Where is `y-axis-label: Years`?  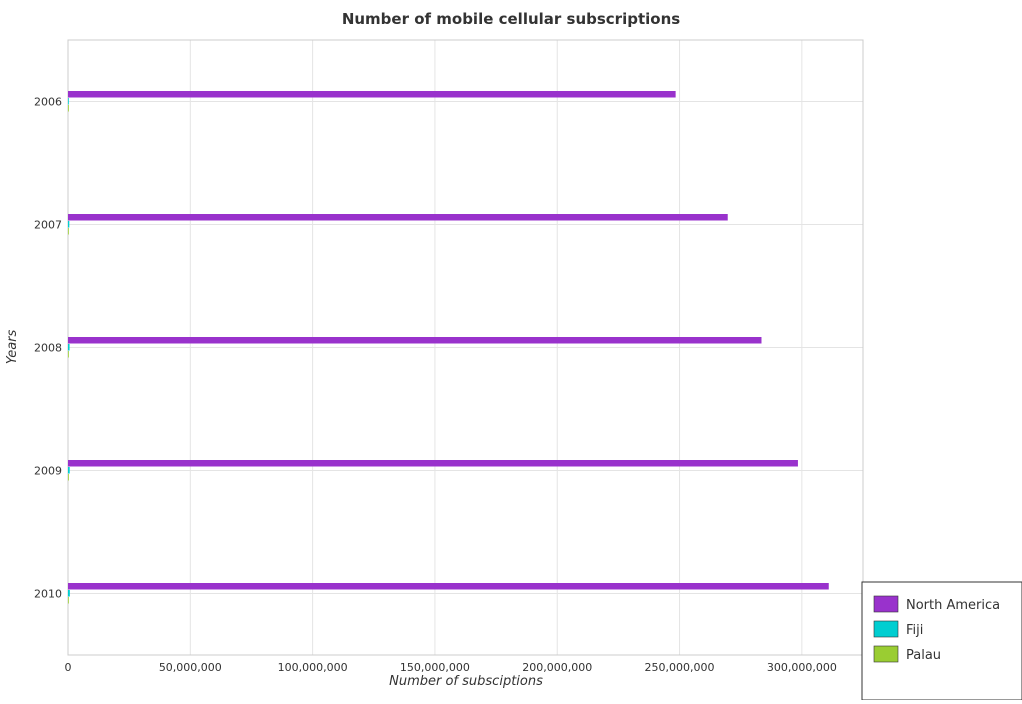
y-axis-label: Years is located at coordinates (12, 346).